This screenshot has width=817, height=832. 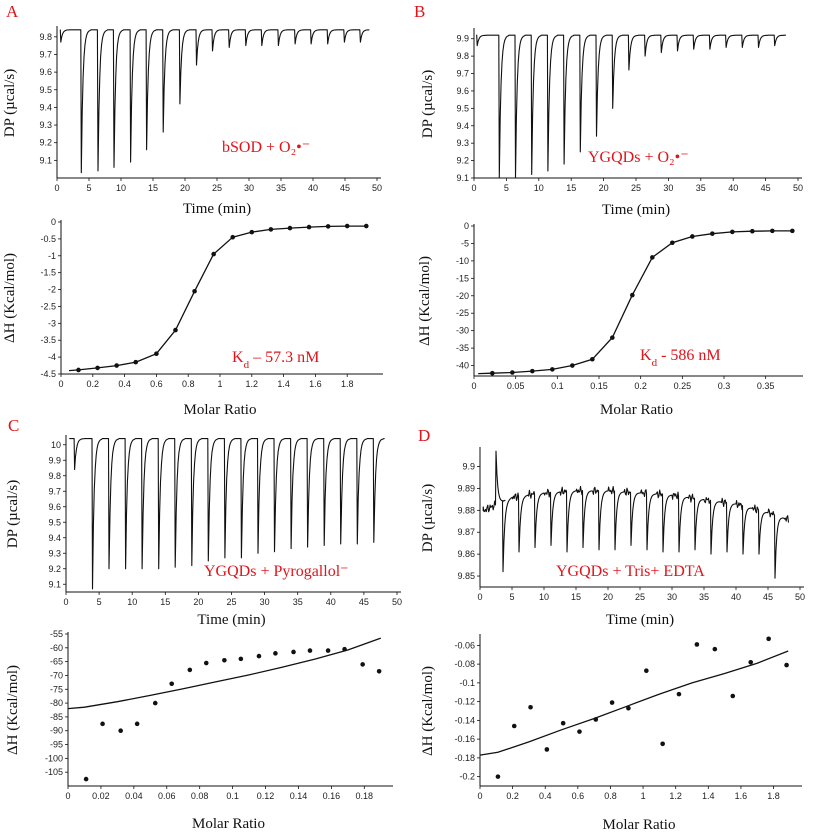 I want to click on y-tick-label: -60, so click(x=56, y=648).